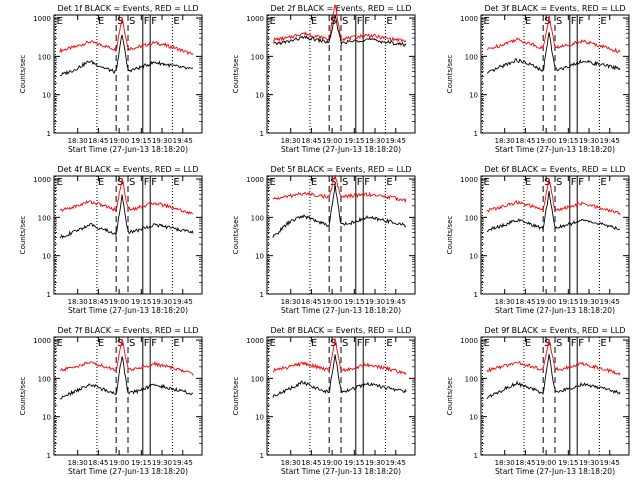 Image resolution: width=640 pixels, height=480 pixels. I want to click on chart-title: Det 6f BLACK = Events, RED = LLD, so click(554, 169).